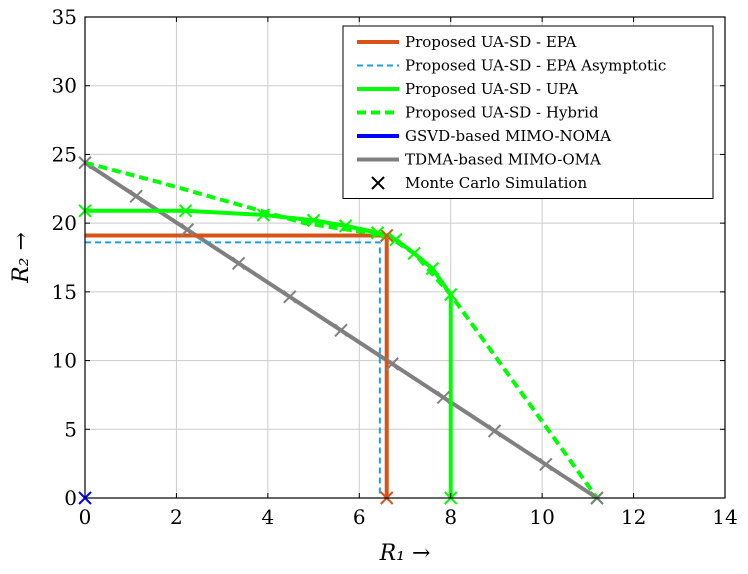  What do you see at coordinates (64, 86) in the screenshot?
I see `y-tick-label: 30` at bounding box center [64, 86].